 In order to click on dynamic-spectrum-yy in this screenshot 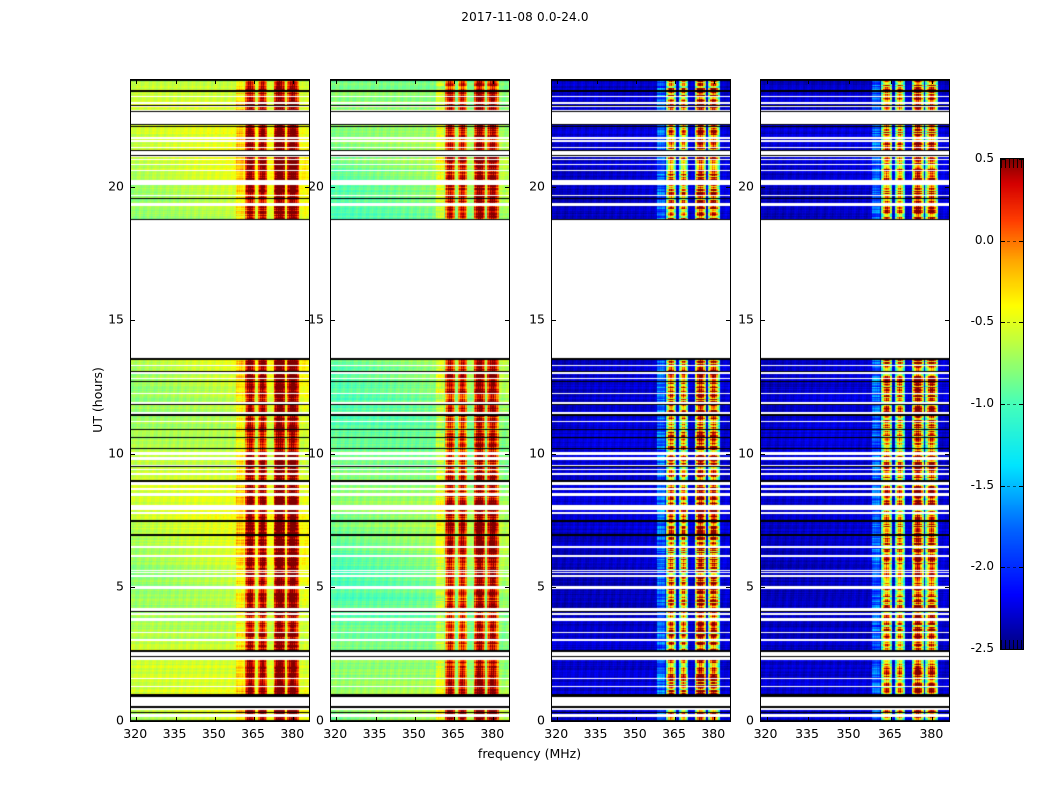, I will do `click(420, 400)`.